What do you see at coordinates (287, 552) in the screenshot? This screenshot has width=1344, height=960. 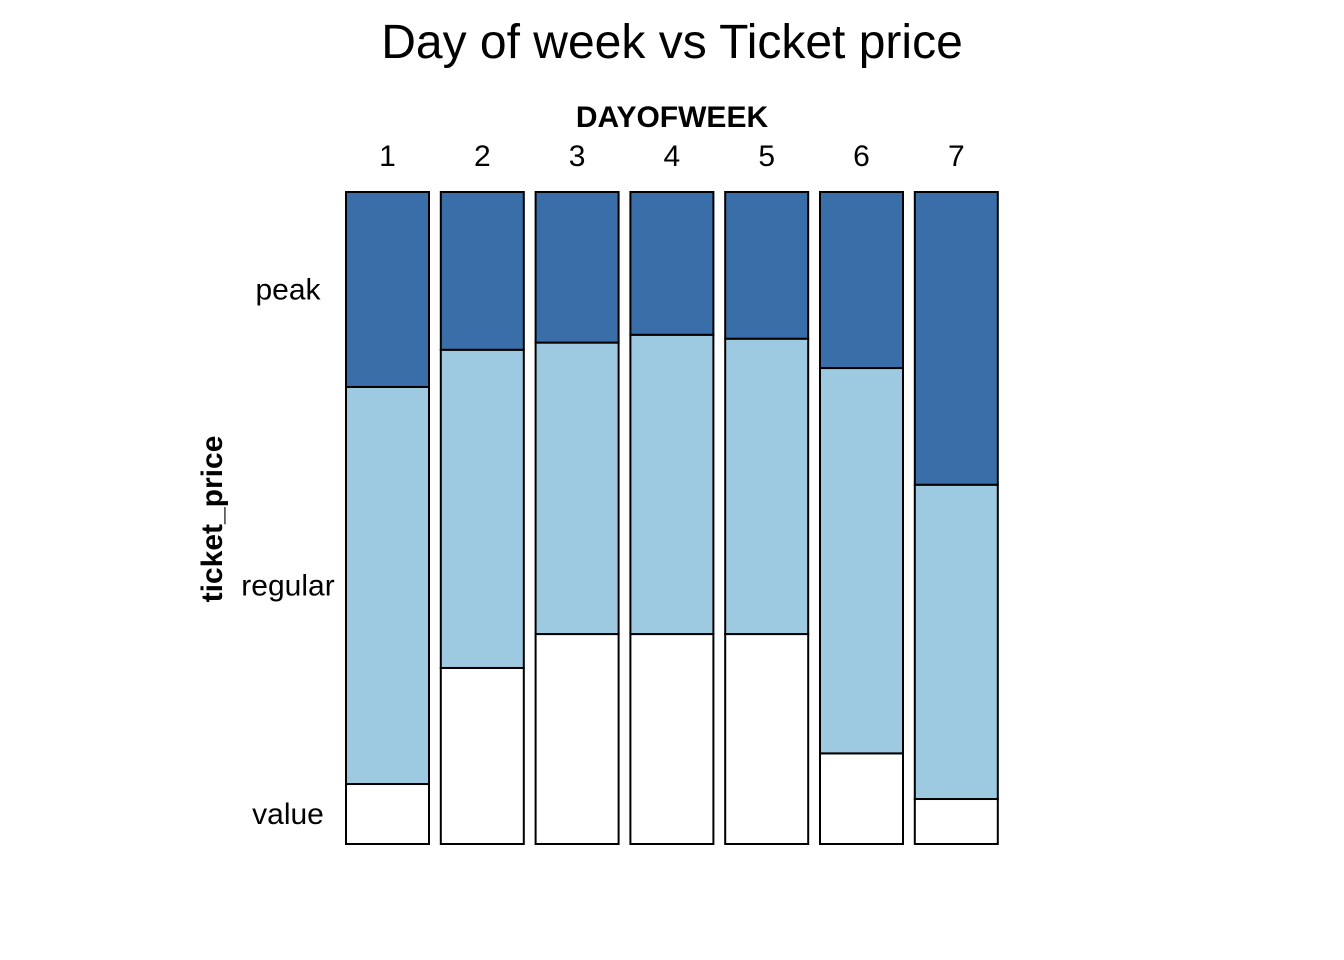 I see `y-tick-labels: value regular peak` at bounding box center [287, 552].